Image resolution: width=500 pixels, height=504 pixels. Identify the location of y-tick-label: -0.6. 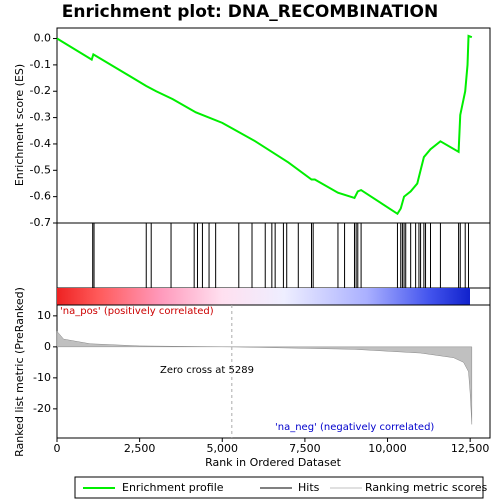
(40, 196).